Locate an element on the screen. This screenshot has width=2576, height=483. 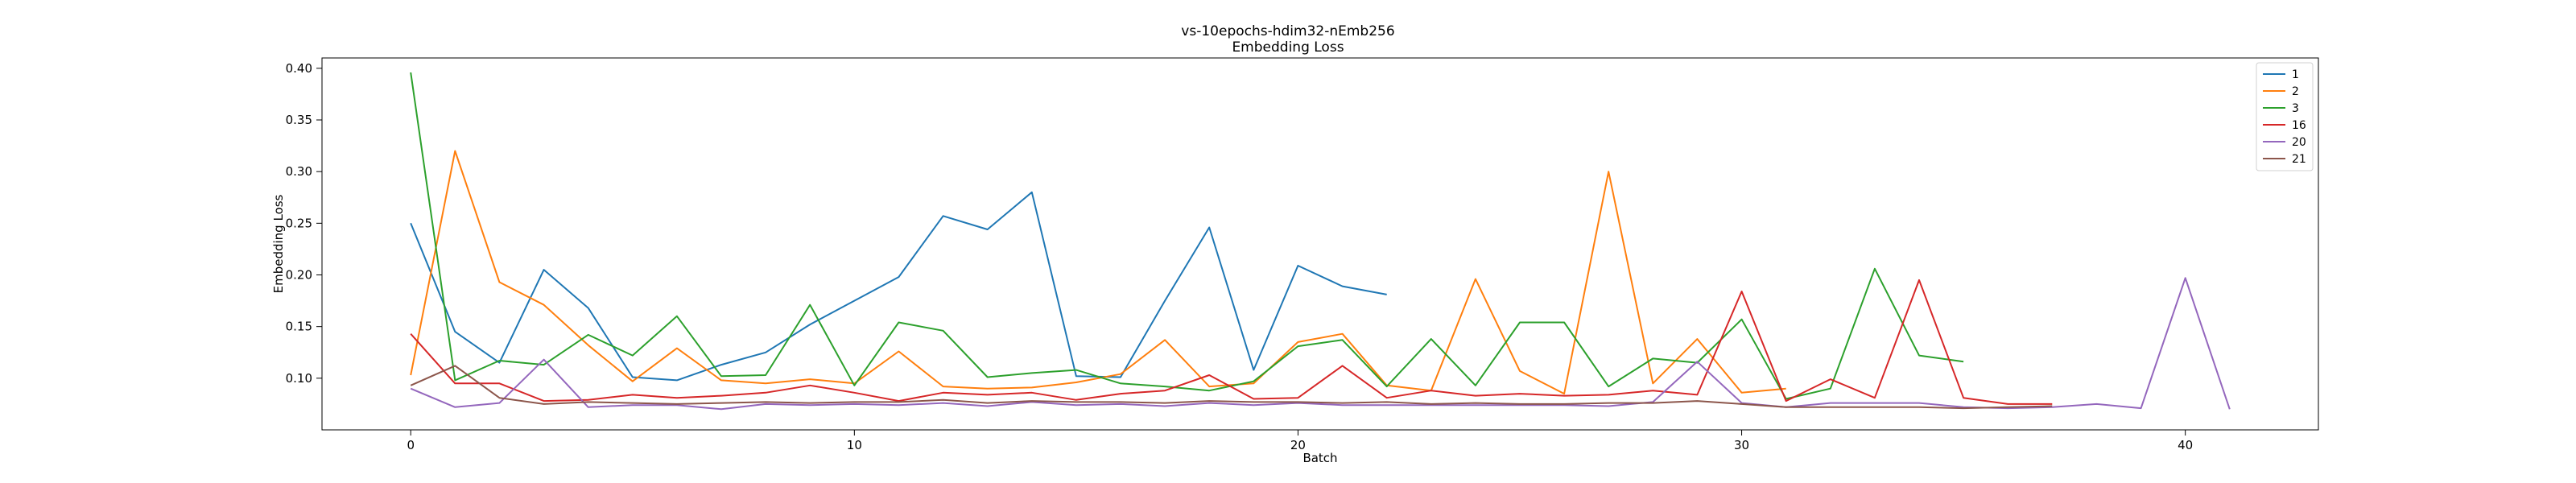
y-tick-label: 0.30 is located at coordinates (299, 171).